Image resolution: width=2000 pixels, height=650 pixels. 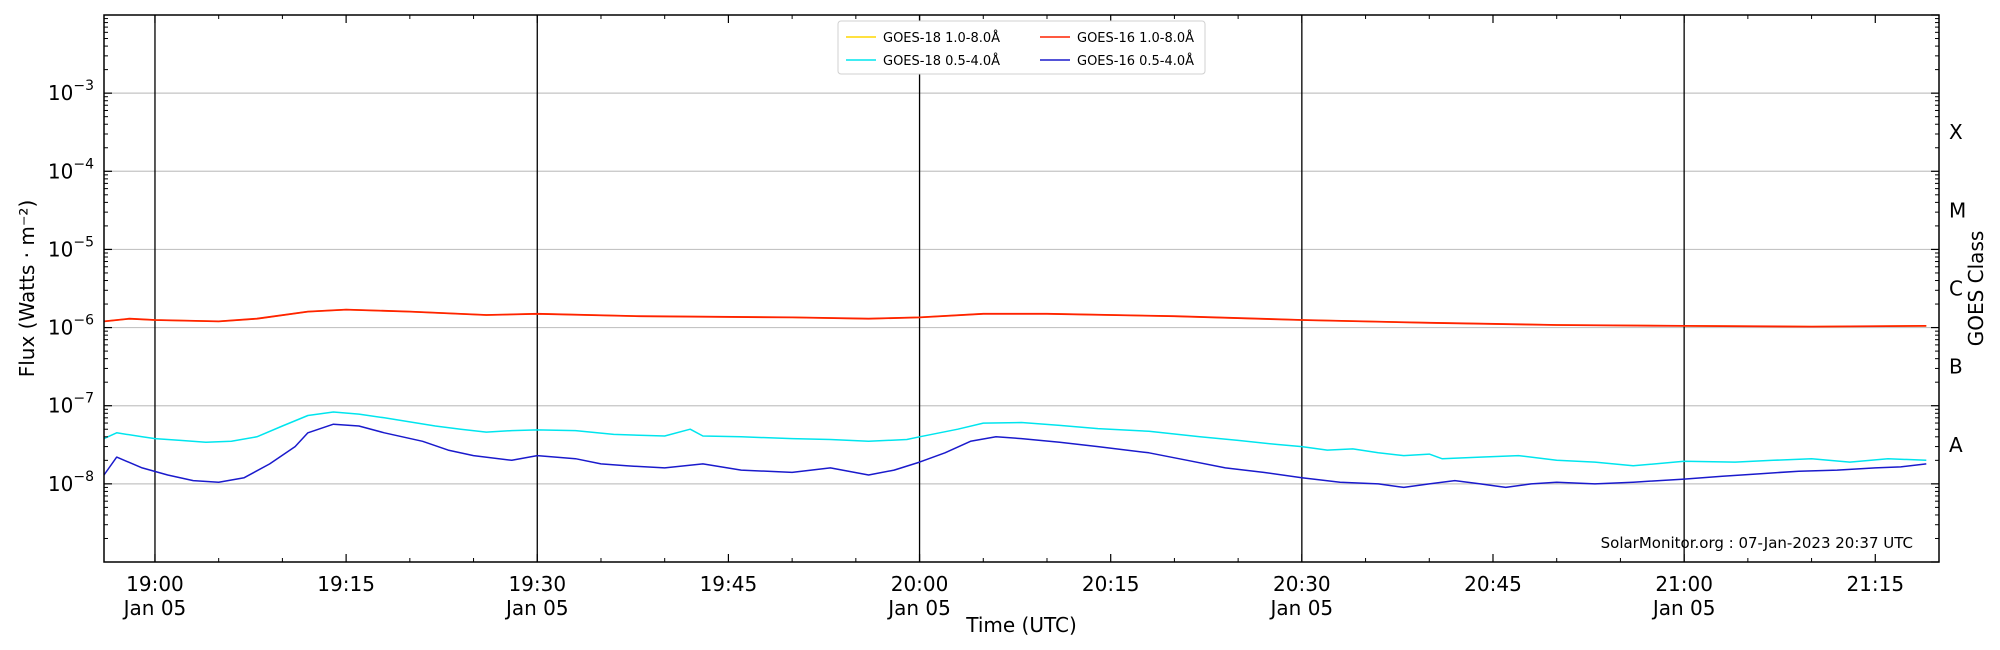 What do you see at coordinates (71, 169) in the screenshot?
I see `y-tick-label: 10⁻⁴` at bounding box center [71, 169].